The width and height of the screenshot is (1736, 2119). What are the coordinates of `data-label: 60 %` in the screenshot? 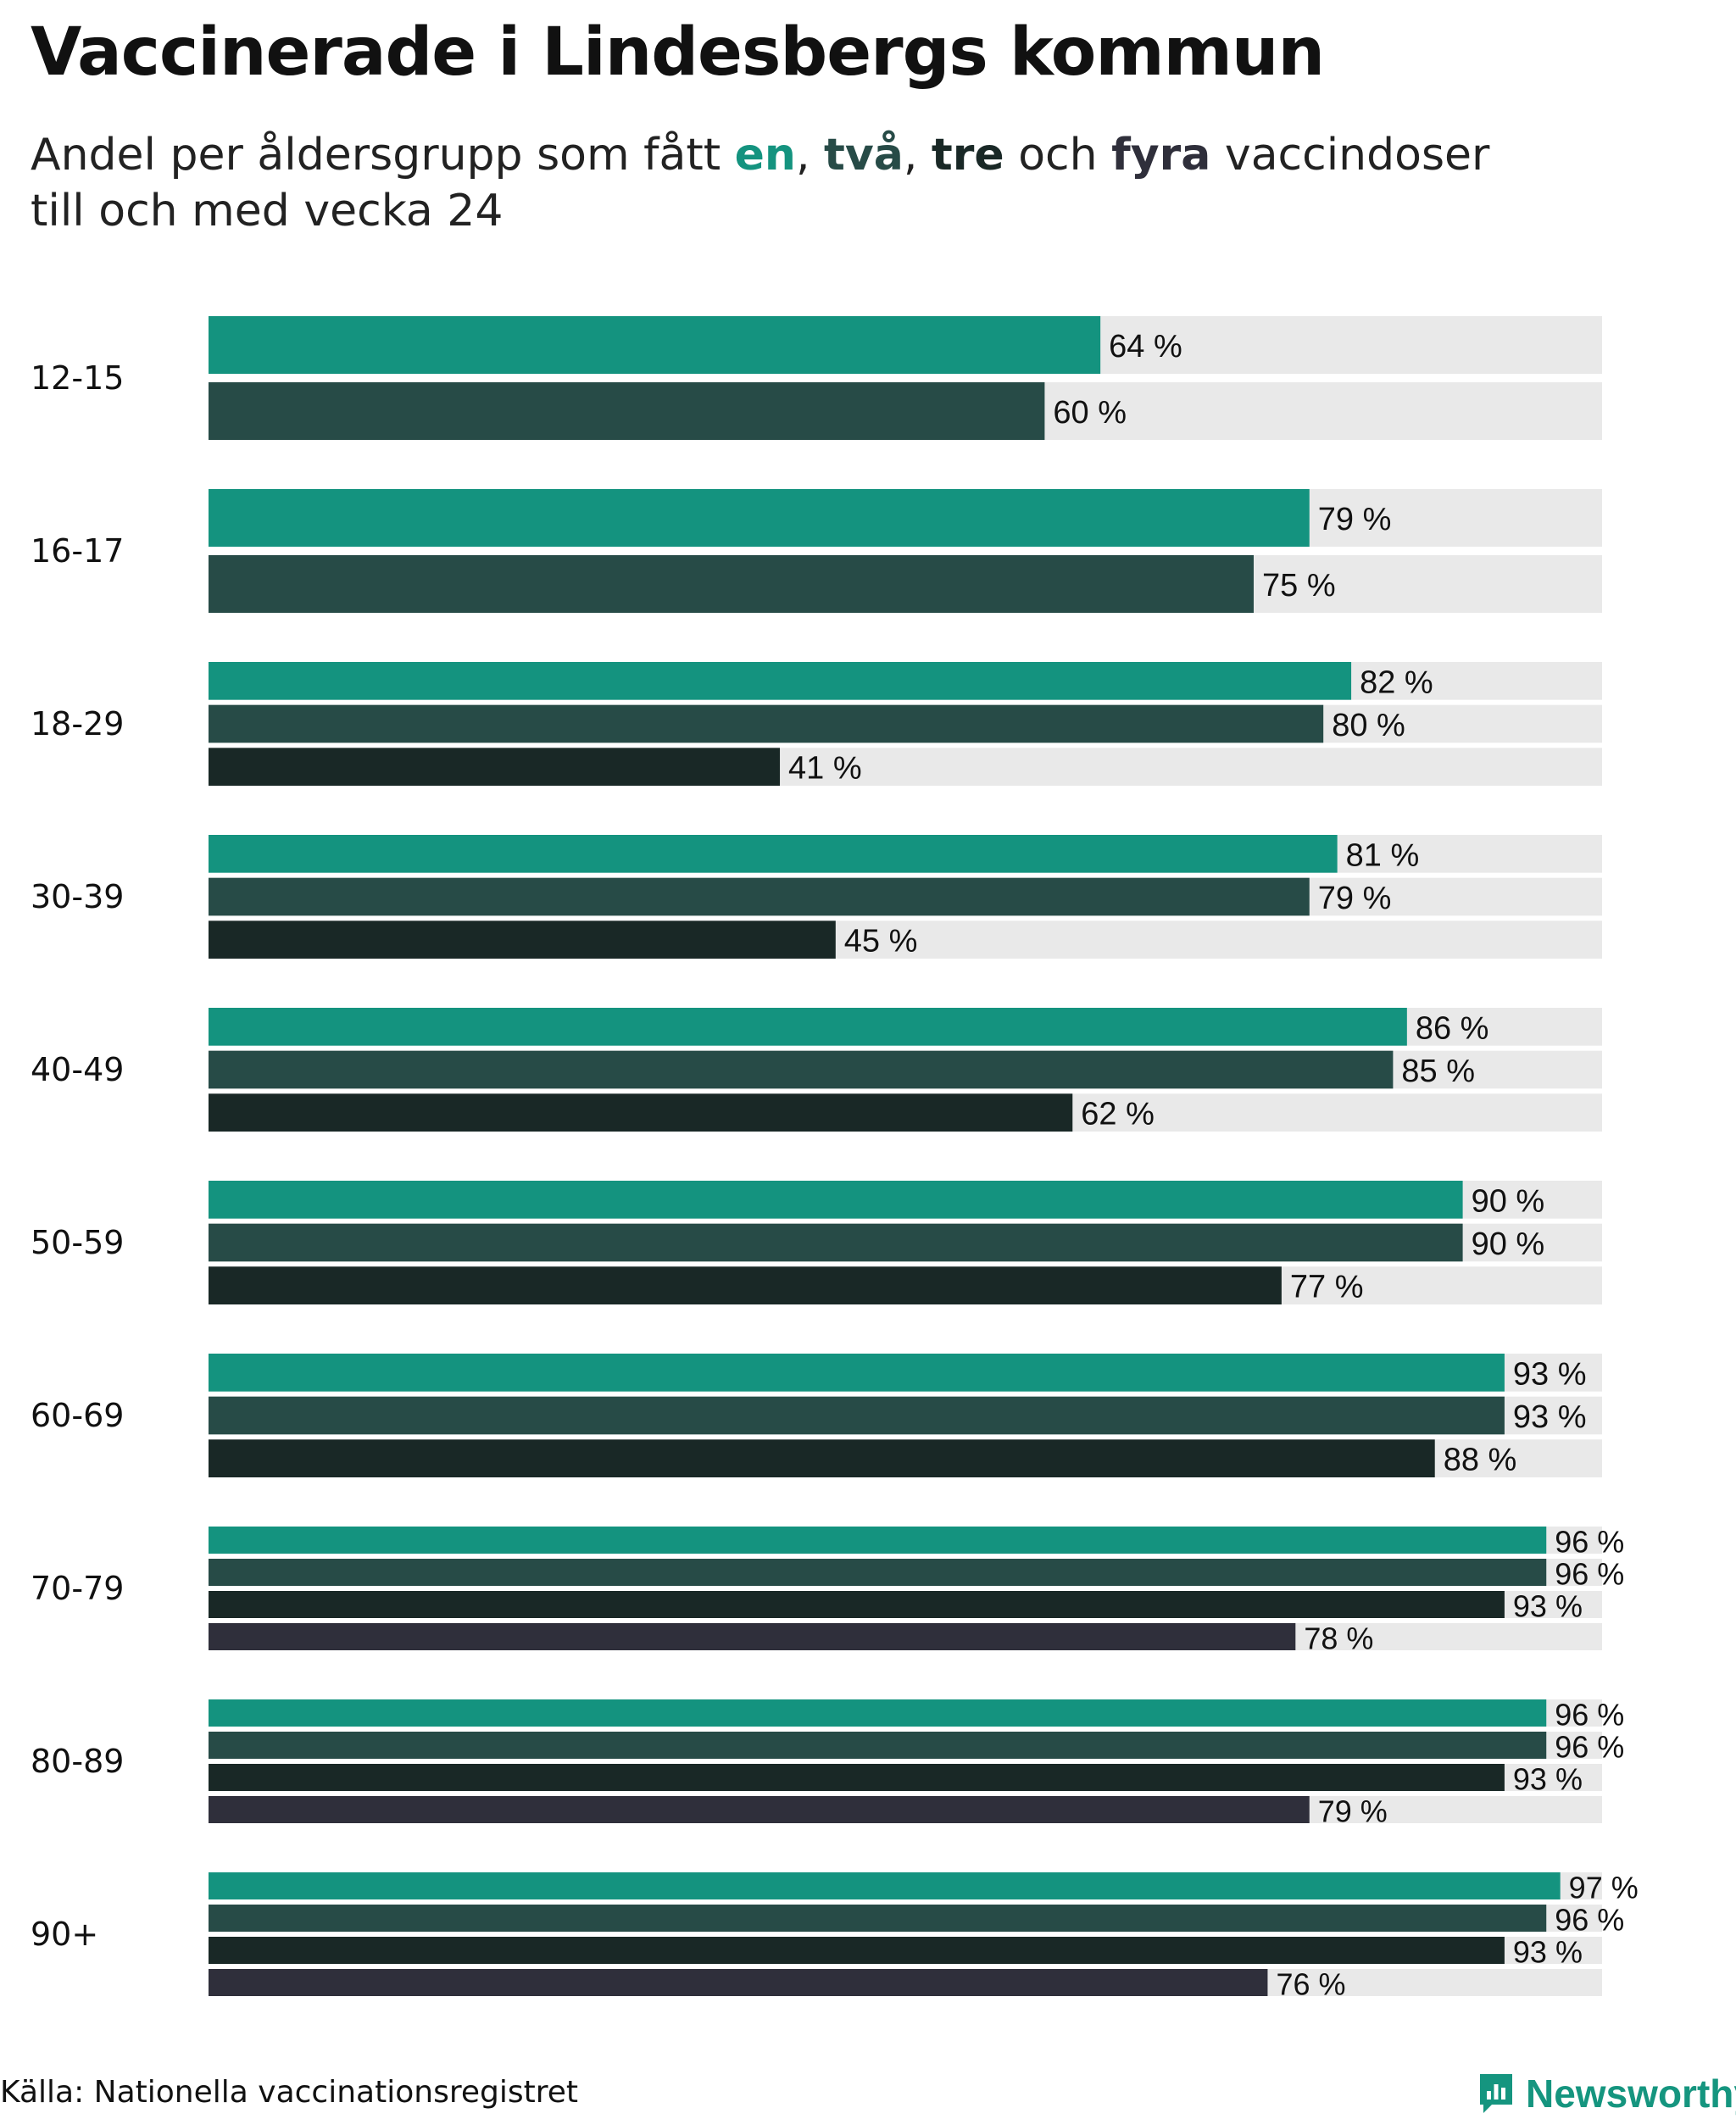 It's located at (1090, 413).